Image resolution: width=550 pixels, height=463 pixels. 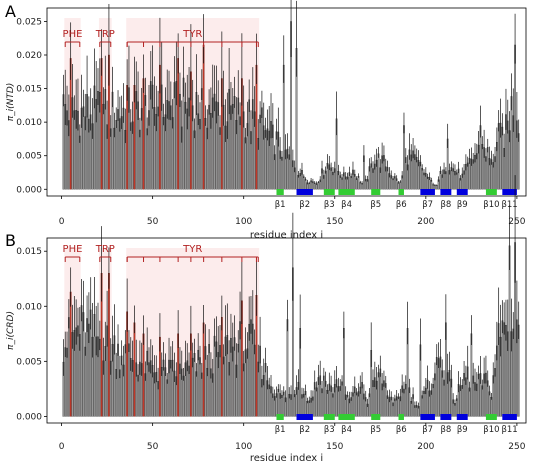 What do you see at coordinates (334, 222) in the screenshot?
I see `x-tick-label: 150` at bounding box center [334, 222].